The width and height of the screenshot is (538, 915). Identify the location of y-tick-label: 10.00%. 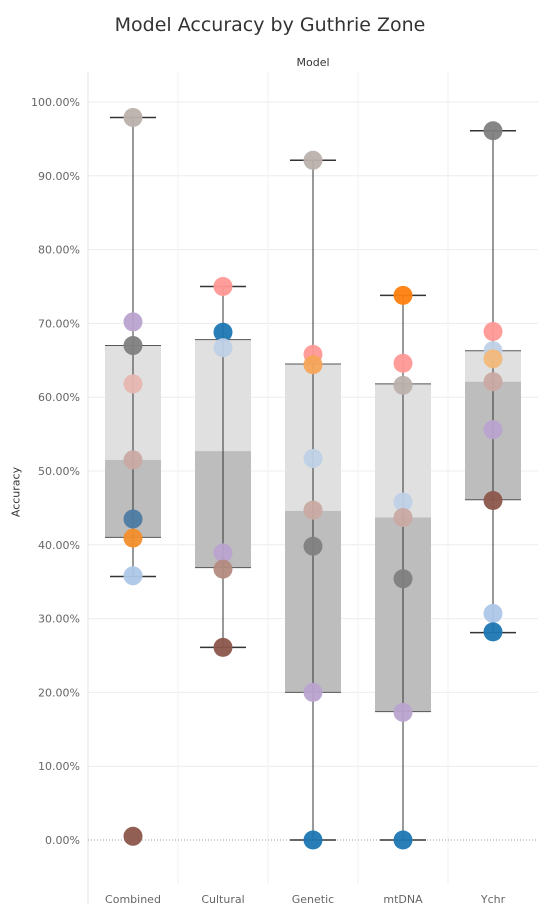
(59, 766).